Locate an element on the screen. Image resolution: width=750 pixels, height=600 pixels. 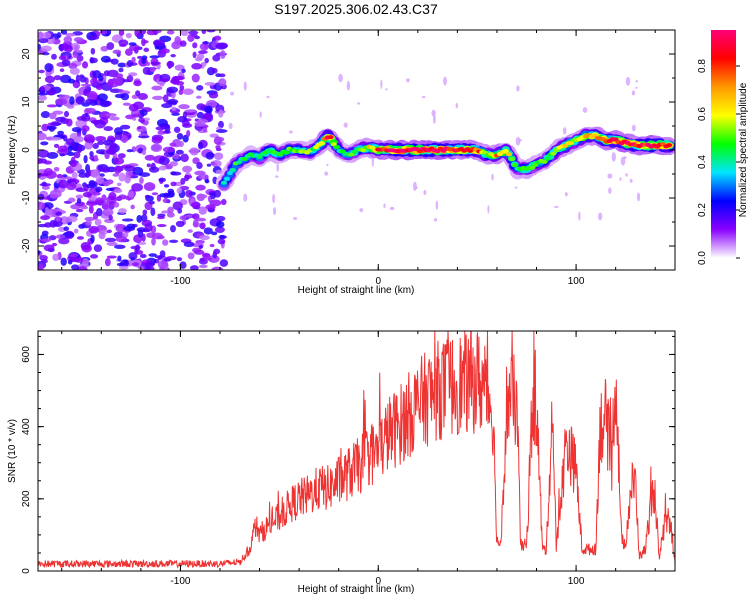
spectrogram-x-tick-label: -100 is located at coordinates (180, 281).